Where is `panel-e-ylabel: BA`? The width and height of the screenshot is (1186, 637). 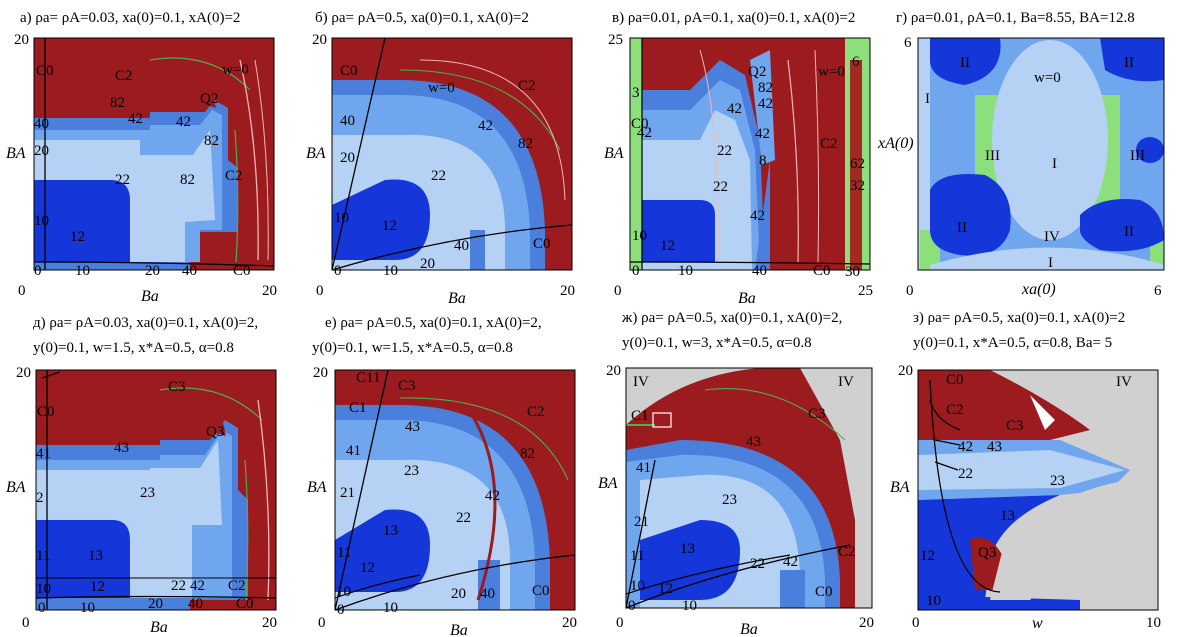 panel-e-ylabel: BA is located at coordinates (16, 487).